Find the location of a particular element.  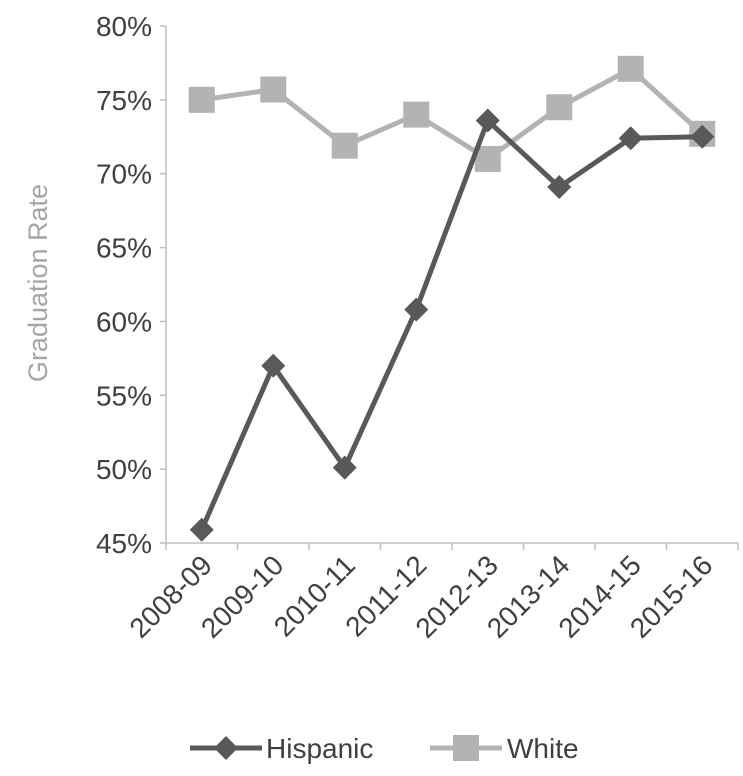

y-tick-label: 80% is located at coordinates (124, 26).